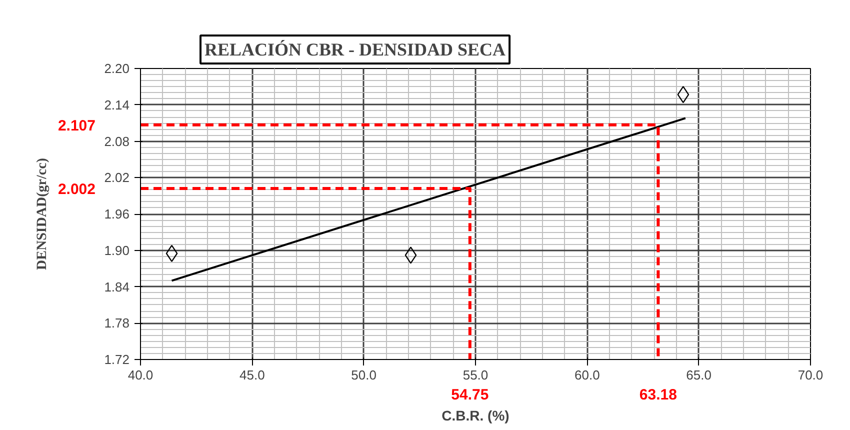 Image resolution: width=850 pixels, height=430 pixels. I want to click on text: 2.002, so click(77, 189).